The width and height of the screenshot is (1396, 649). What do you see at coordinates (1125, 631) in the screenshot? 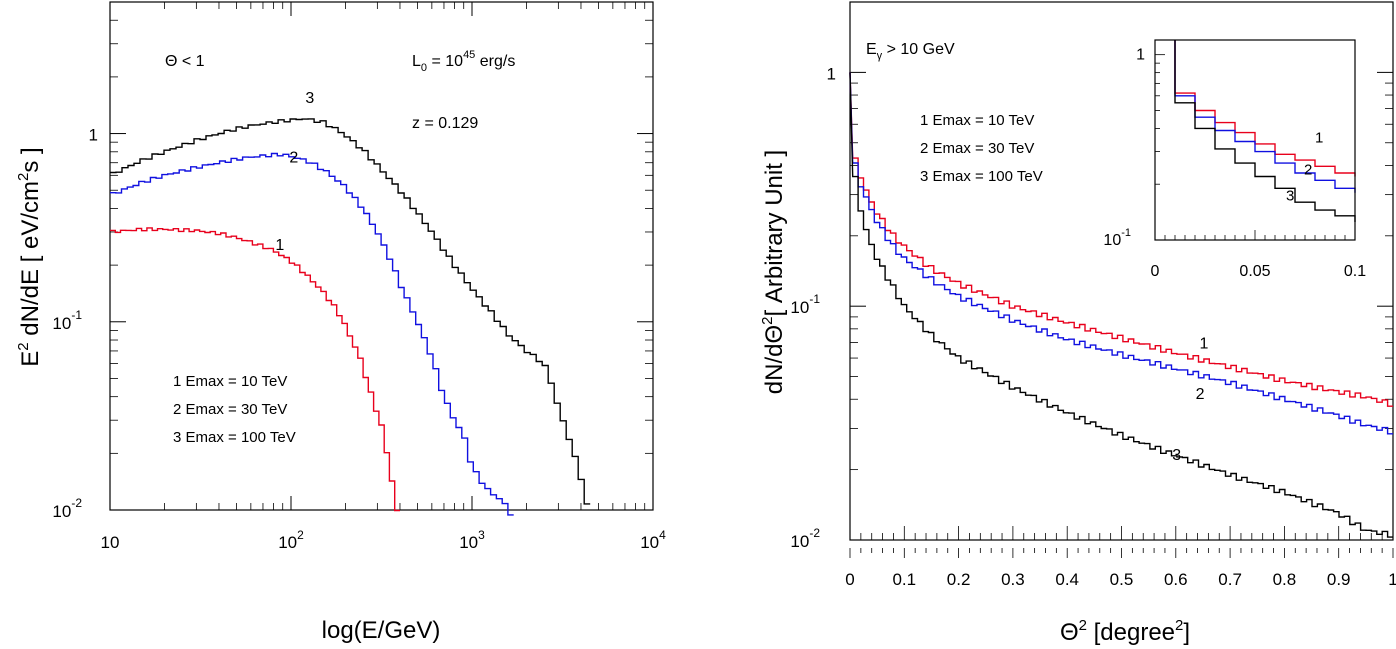
I see `right-x-axis-label: Θ2 [degree2]` at bounding box center [1125, 631].